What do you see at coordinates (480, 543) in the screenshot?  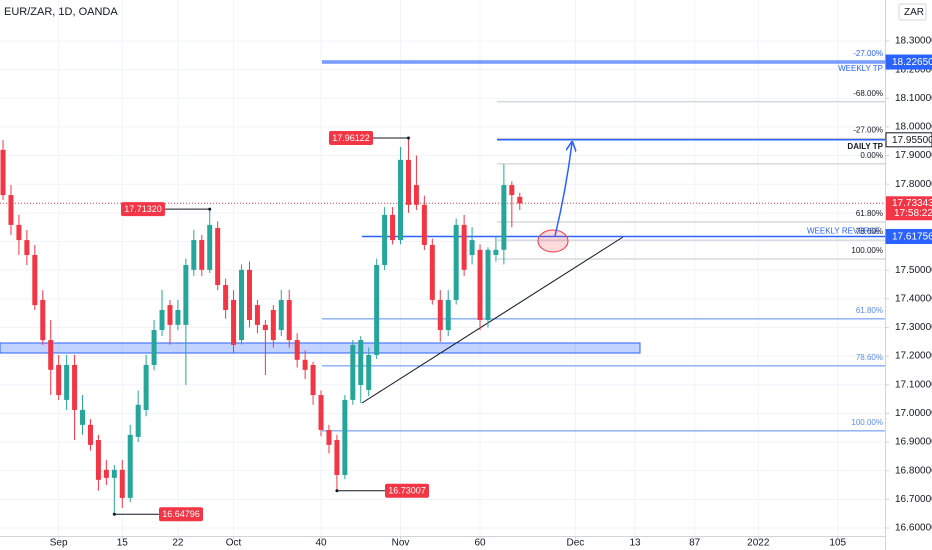 I see `x-tick-label: 60` at bounding box center [480, 543].